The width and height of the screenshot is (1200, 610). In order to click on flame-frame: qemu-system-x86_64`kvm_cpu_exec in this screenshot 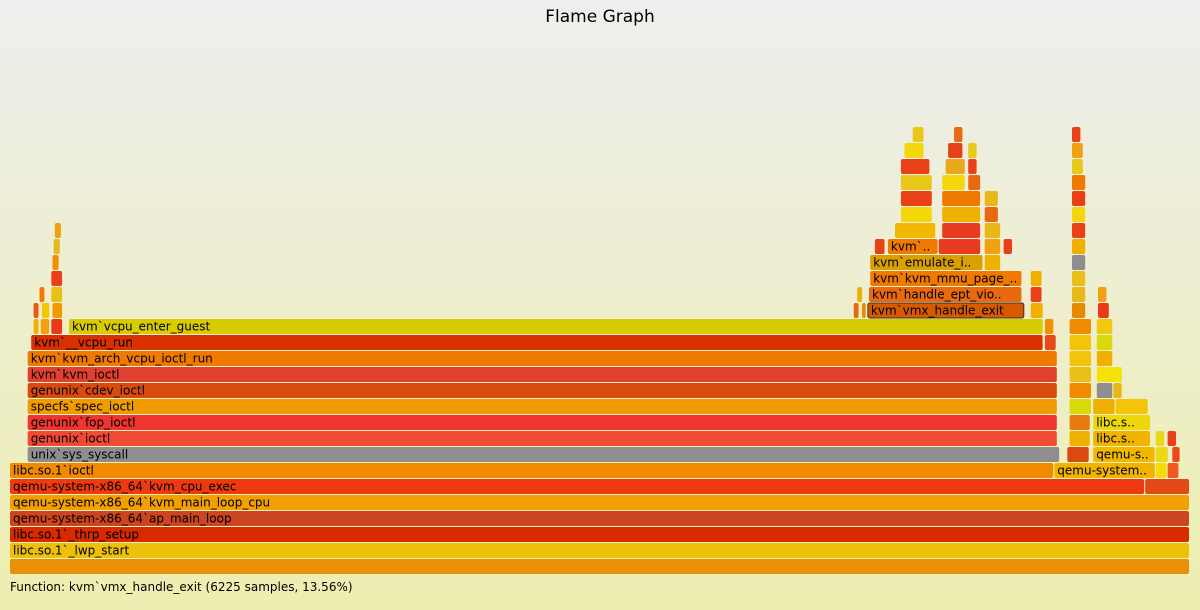, I will do `click(577, 486)`.